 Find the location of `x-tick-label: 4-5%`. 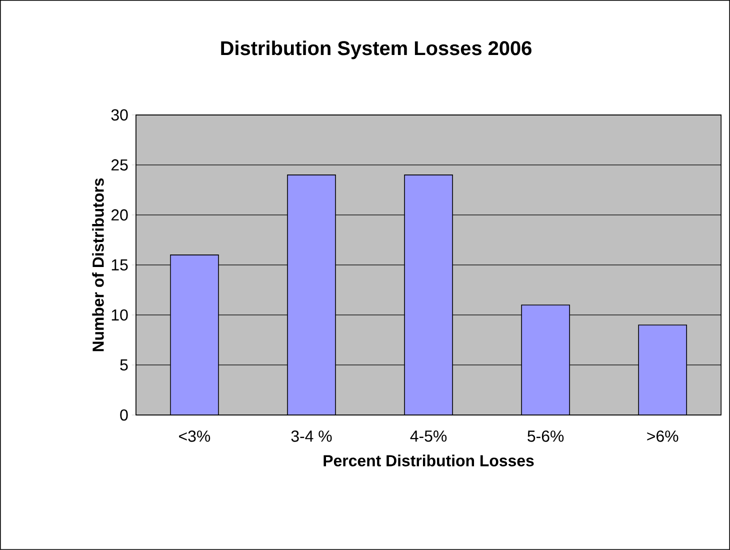

x-tick-label: 4-5% is located at coordinates (428, 436).